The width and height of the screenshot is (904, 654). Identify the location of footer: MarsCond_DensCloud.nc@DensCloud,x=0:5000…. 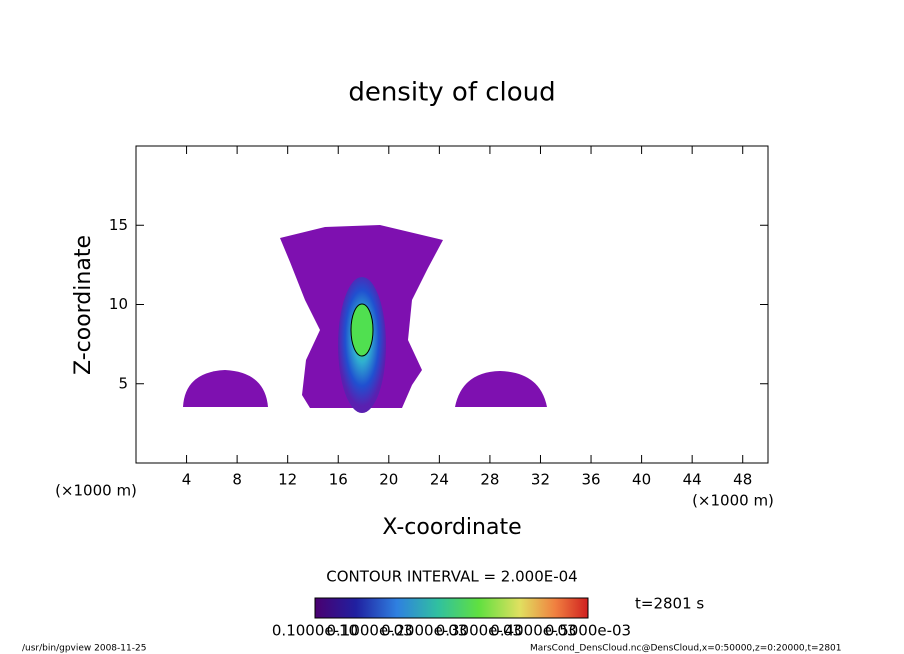
(686, 649).